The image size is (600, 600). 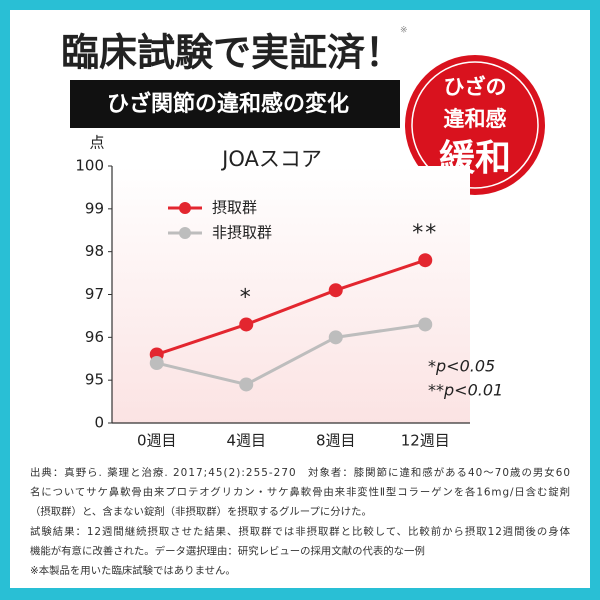 I want to click on footnote-line: （摂取群）と、含まない錠剤（非摂取群）を摂取するグループに分けた。, so click(x=201, y=511).